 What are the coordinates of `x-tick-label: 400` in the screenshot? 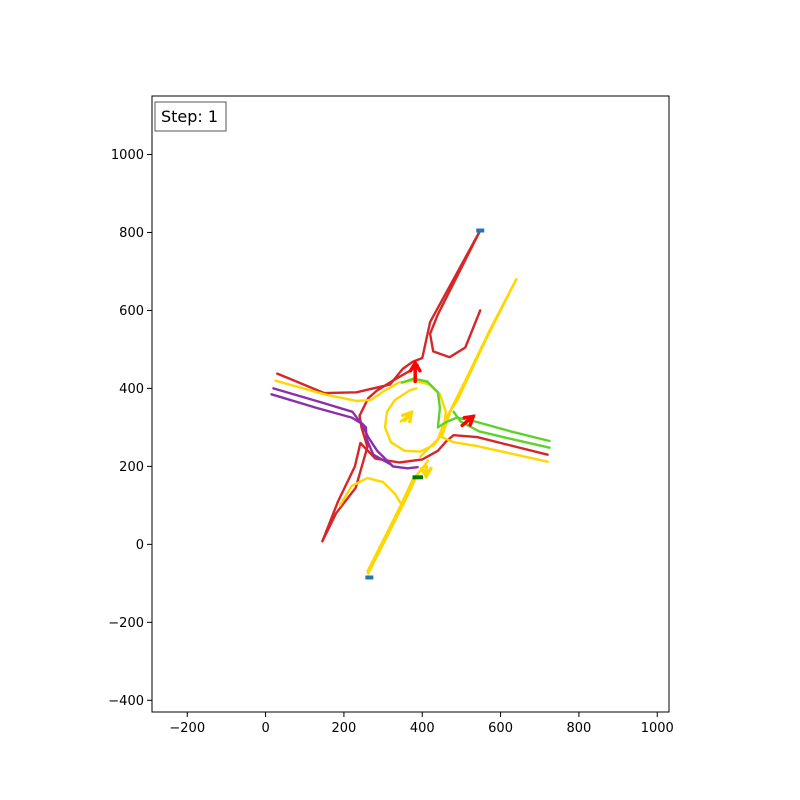 It's located at (422, 728).